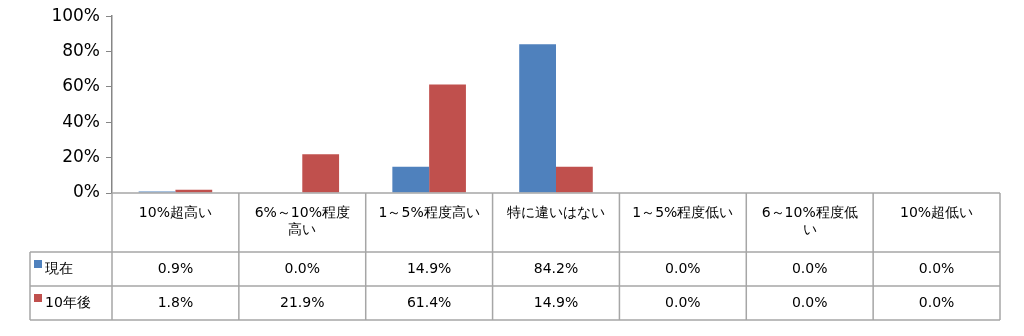  Describe the element at coordinates (937, 212) in the screenshot. I see `x-tick-label: 10%超低い` at that location.